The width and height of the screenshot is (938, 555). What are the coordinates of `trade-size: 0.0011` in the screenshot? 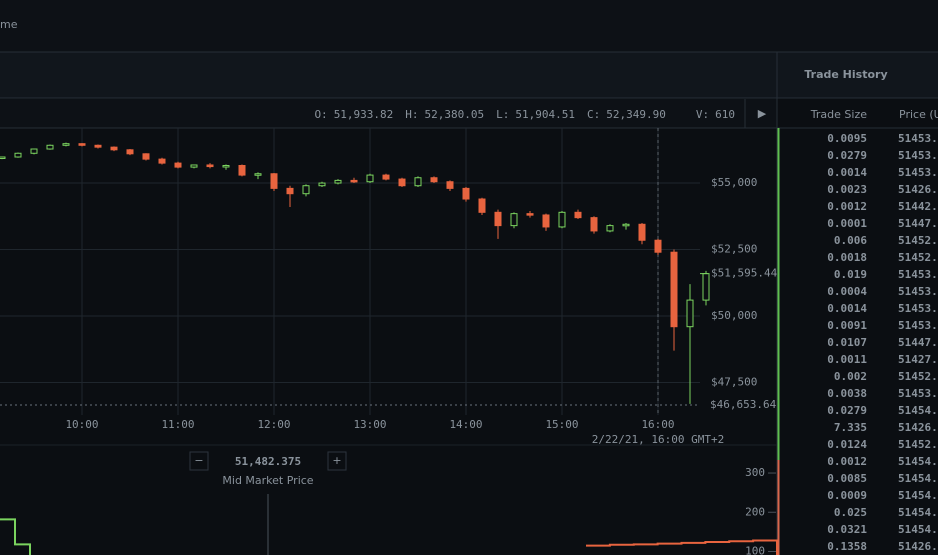 It's located at (847, 359).